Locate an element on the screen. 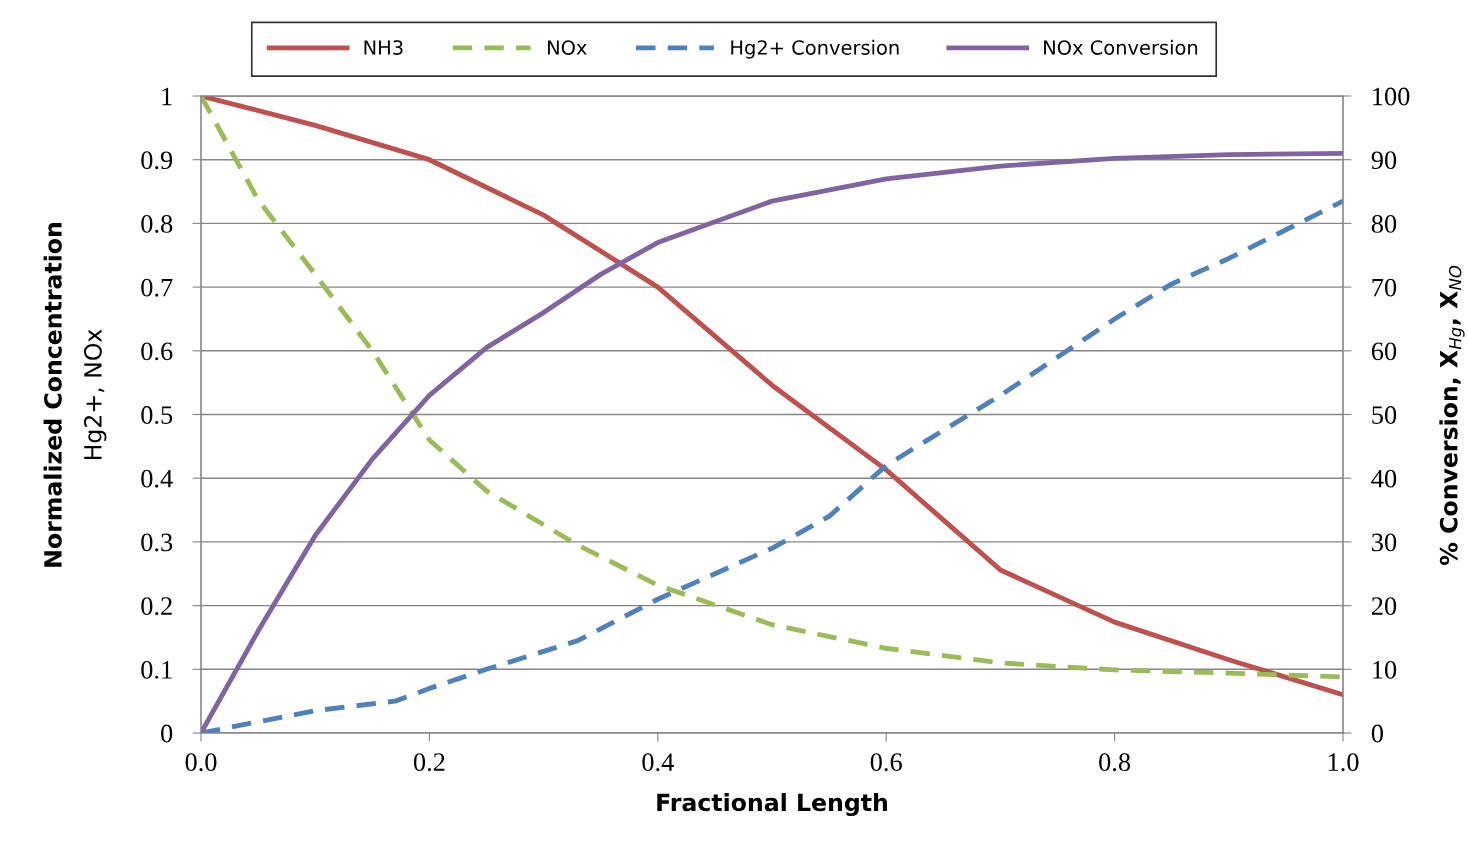 This screenshot has height=841, width=1468. y2-tick-label: 20 is located at coordinates (1384, 606).